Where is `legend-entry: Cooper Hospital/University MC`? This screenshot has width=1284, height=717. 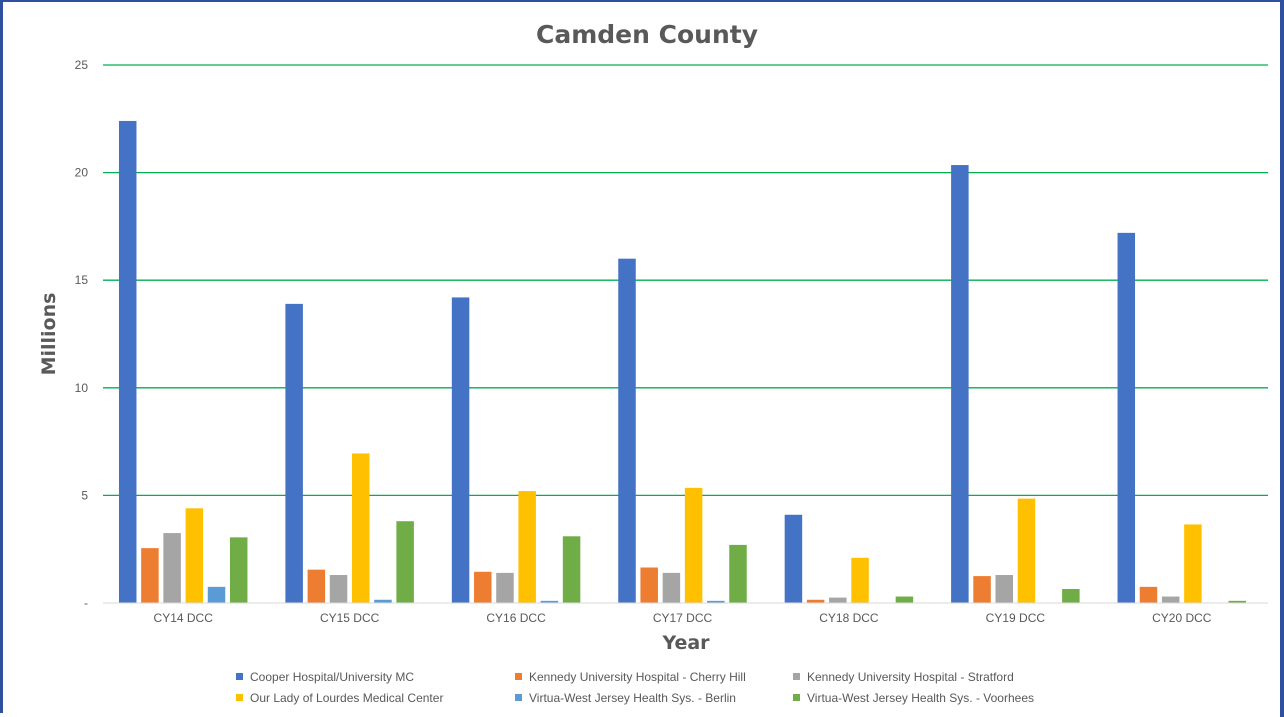
legend-entry: Cooper Hospital/University MC is located at coordinates (332, 677).